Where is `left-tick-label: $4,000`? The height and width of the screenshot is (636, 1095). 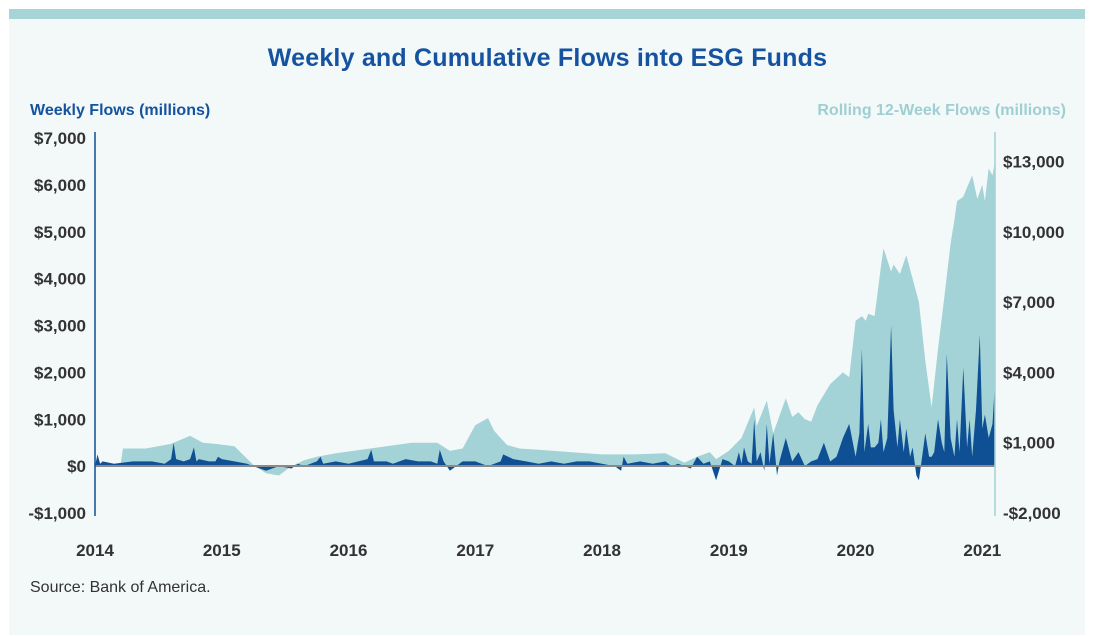 left-tick-label: $4,000 is located at coordinates (60, 279).